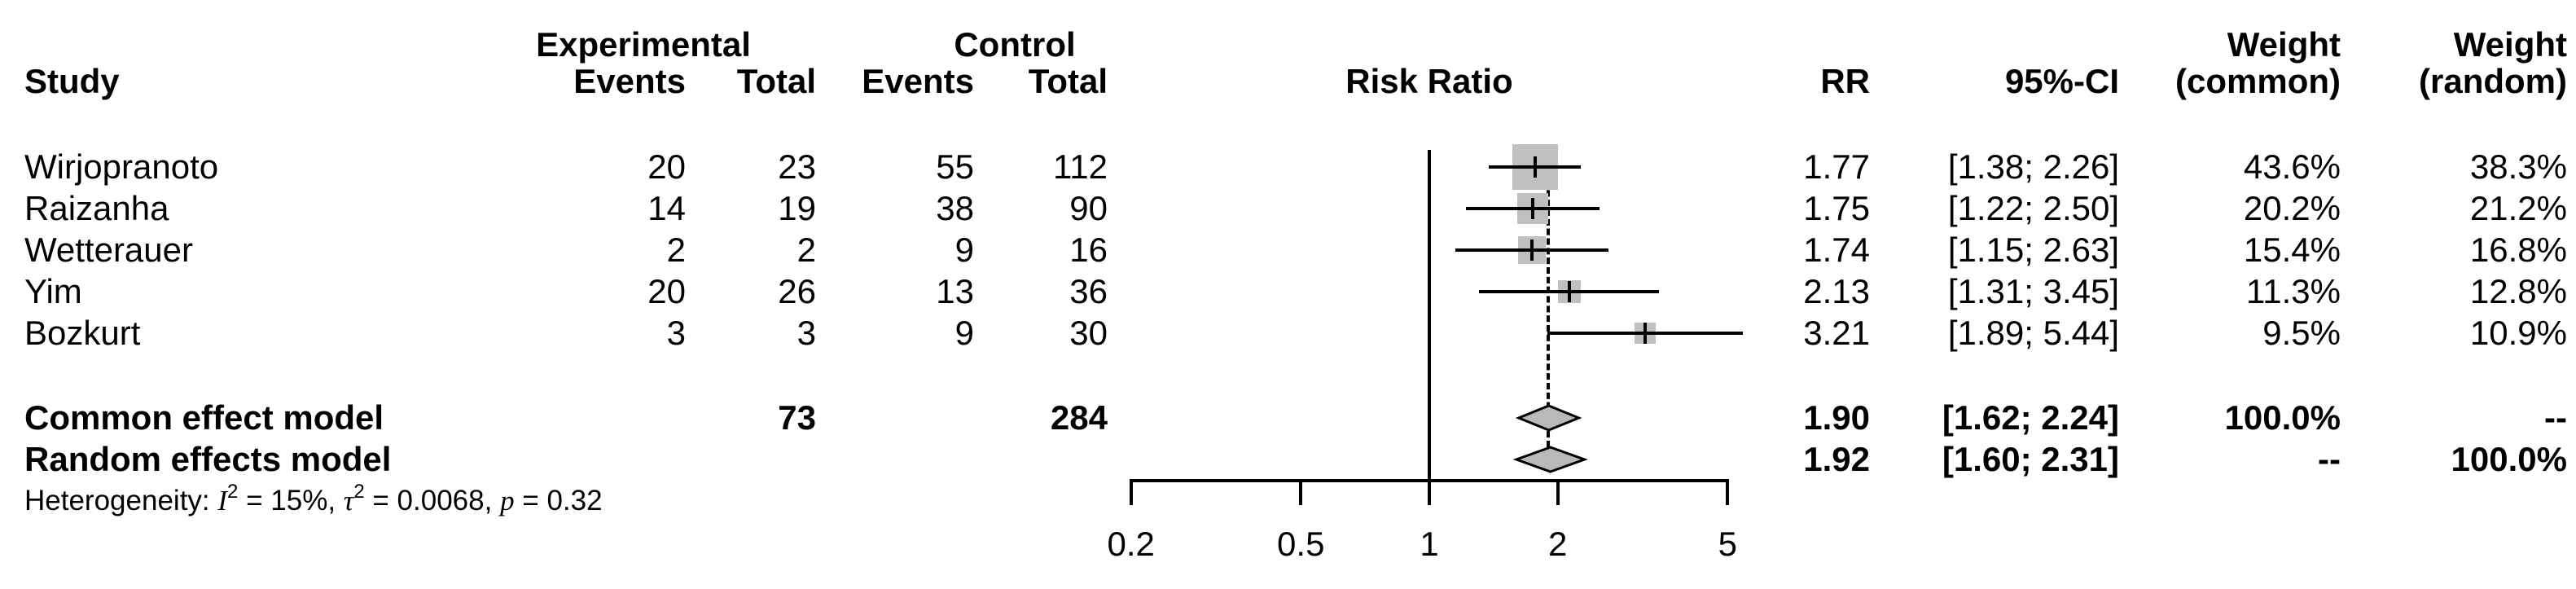 Image resolution: width=2576 pixels, height=589 pixels. What do you see at coordinates (2301, 333) in the screenshot?
I see `weight-common-cell: 9.5%` at bounding box center [2301, 333].